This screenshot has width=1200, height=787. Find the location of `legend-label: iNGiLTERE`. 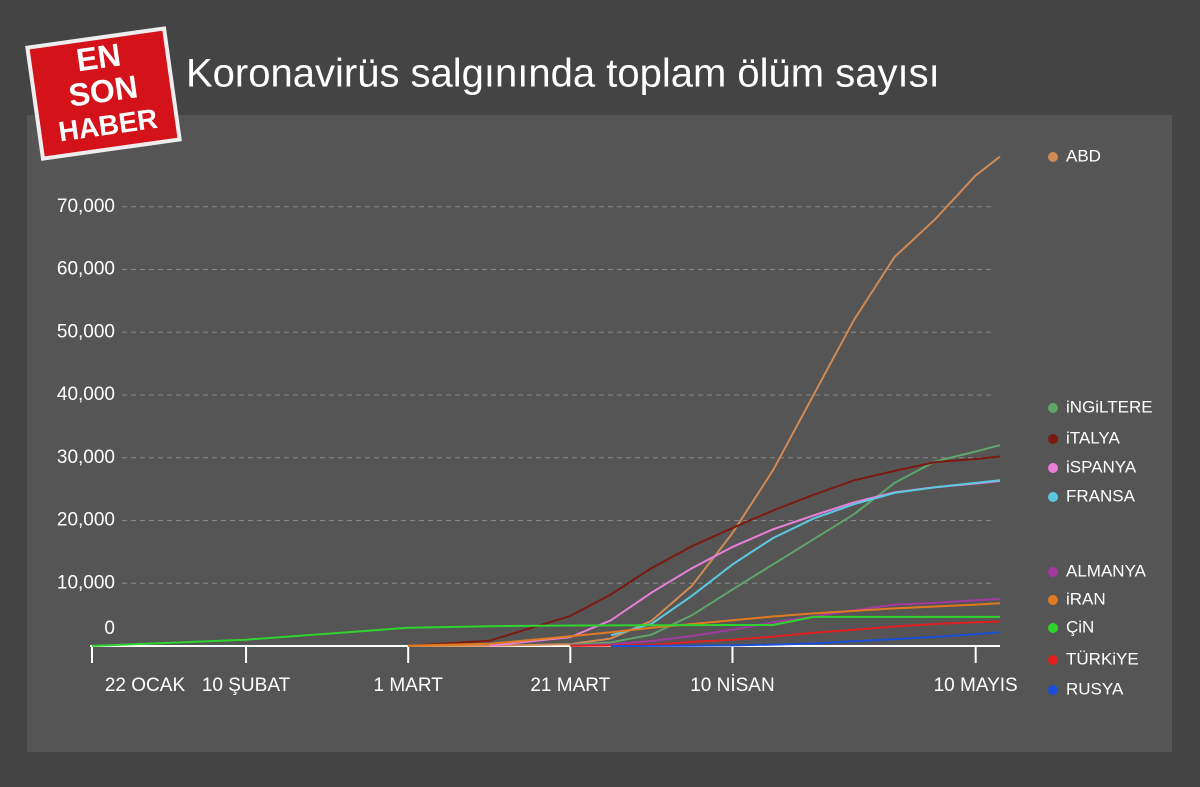

legend-label: iNGiLTERE is located at coordinates (1109, 406).